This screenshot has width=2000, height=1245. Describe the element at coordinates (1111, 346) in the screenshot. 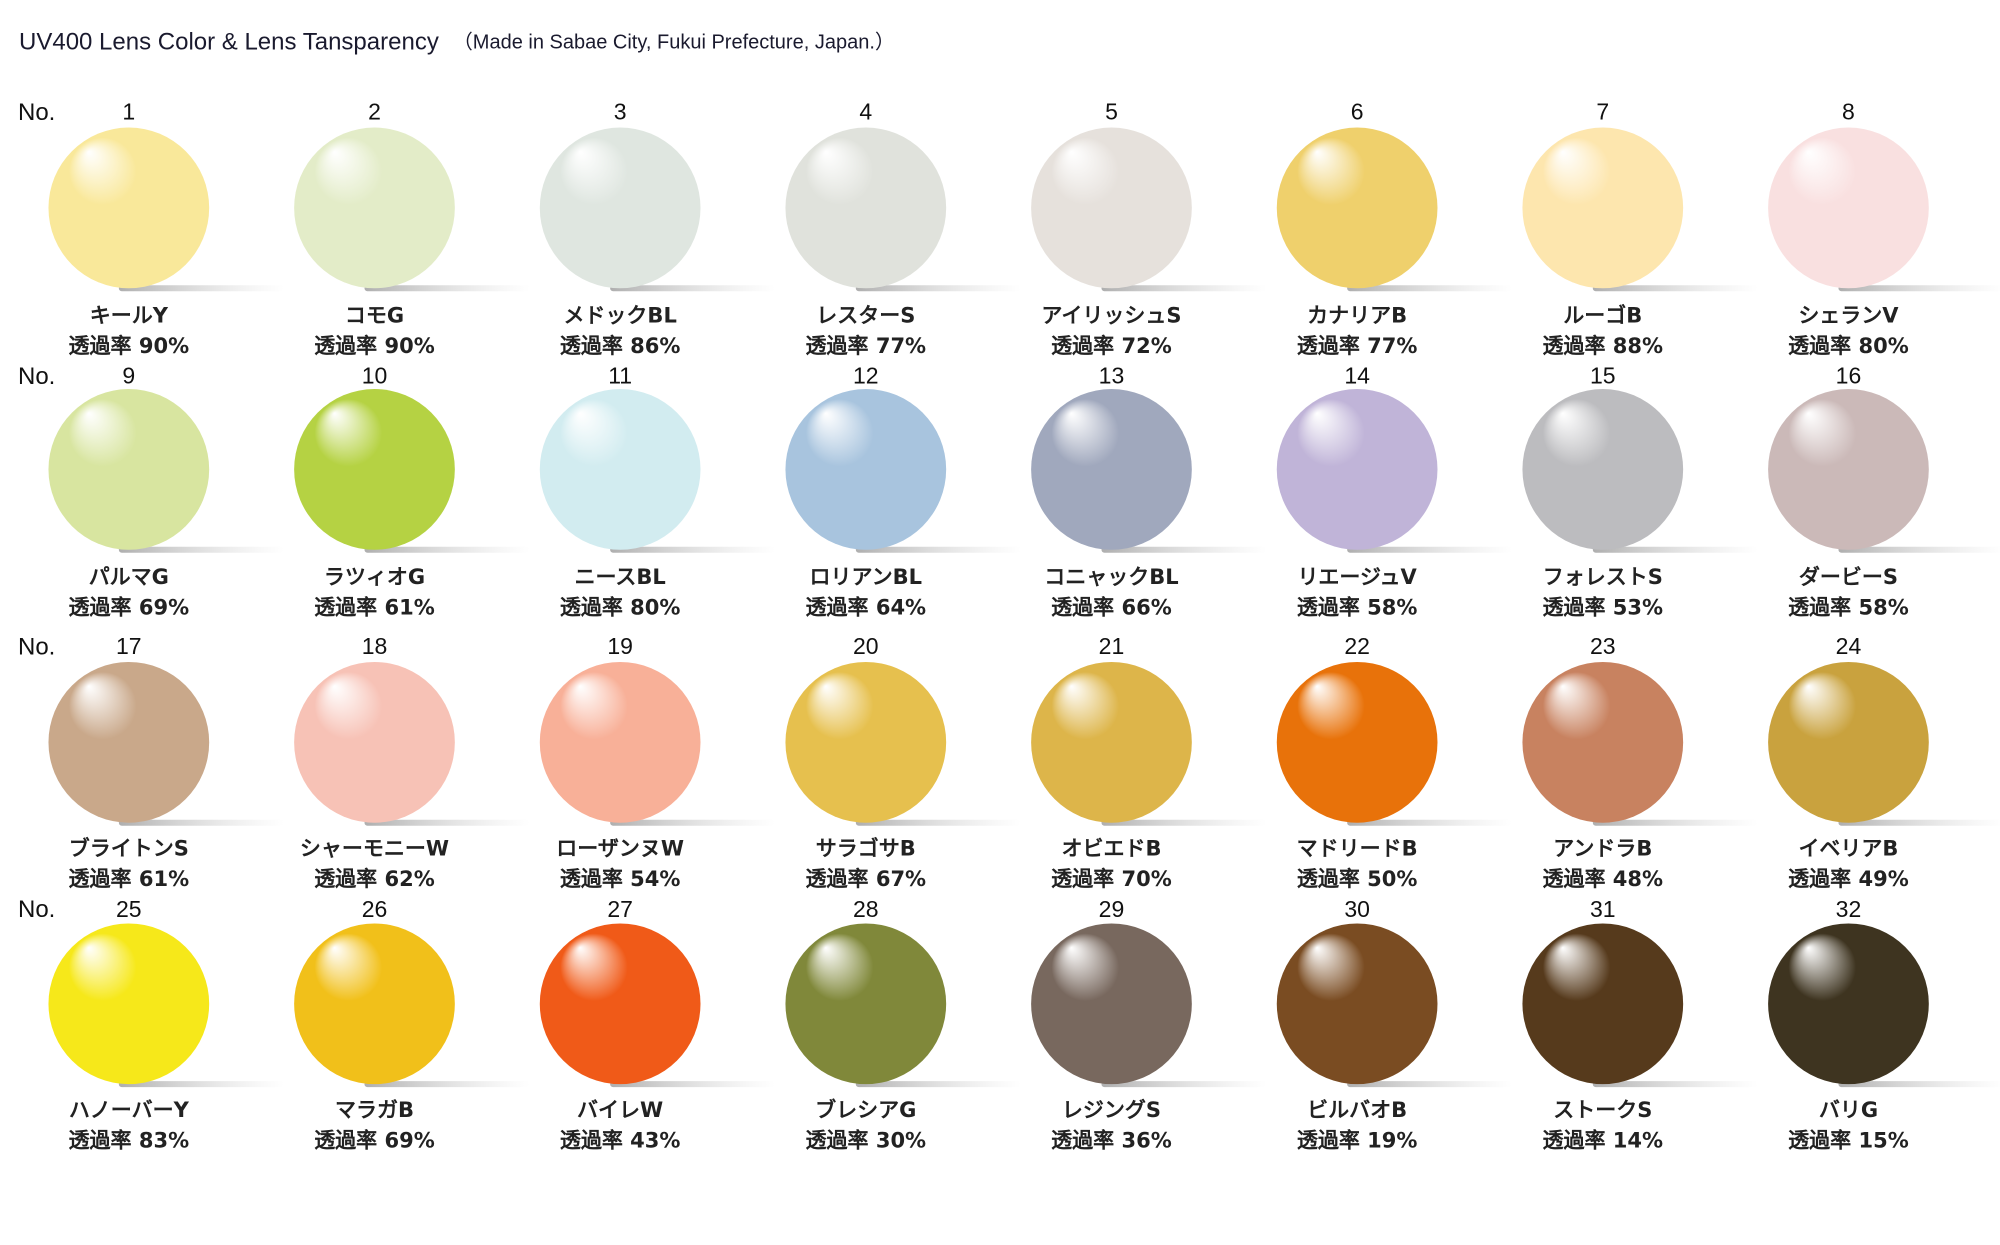

I see `lens-transmittance: 透過率 72%` at that location.